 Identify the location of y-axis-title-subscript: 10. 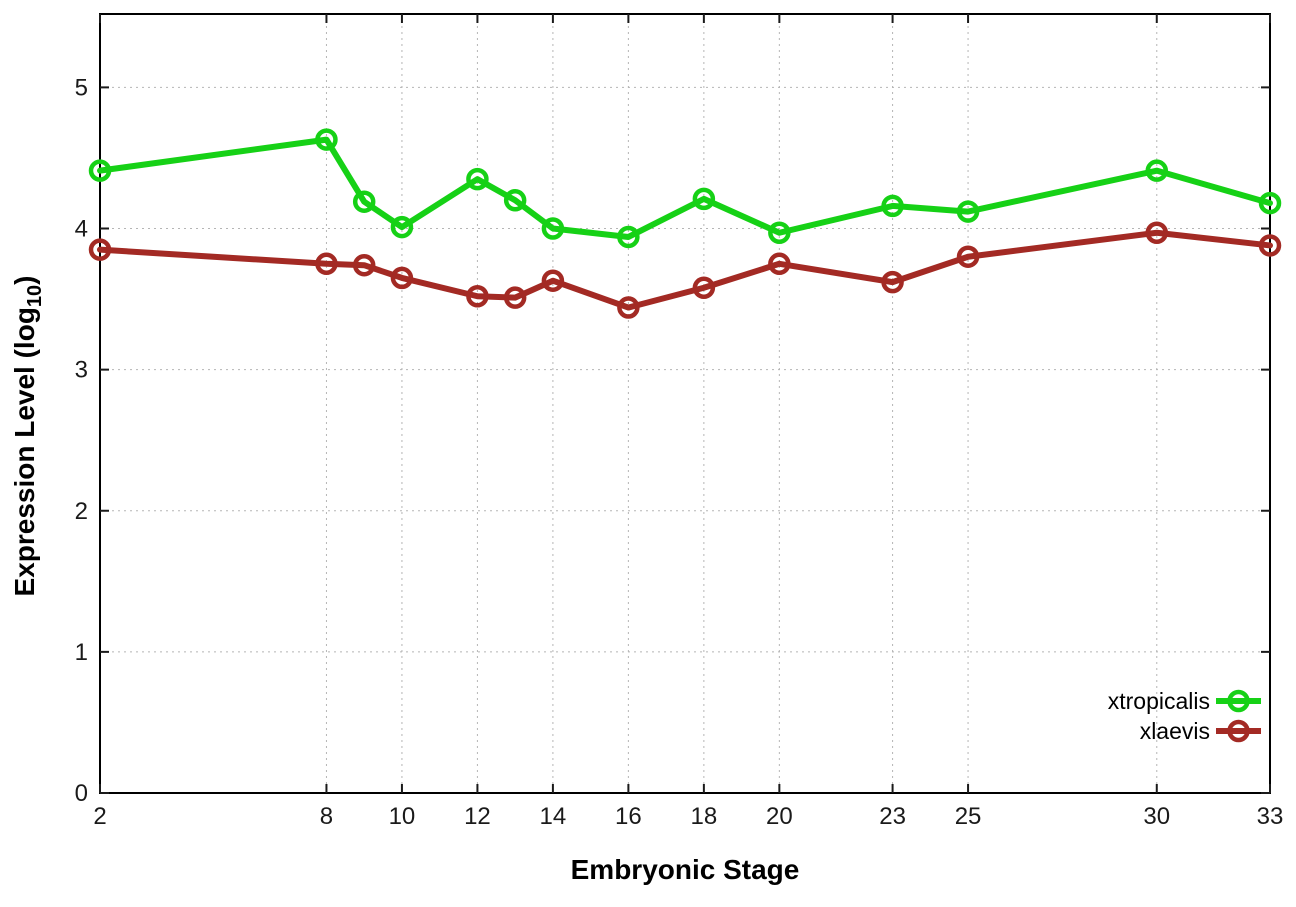
(35, 296).